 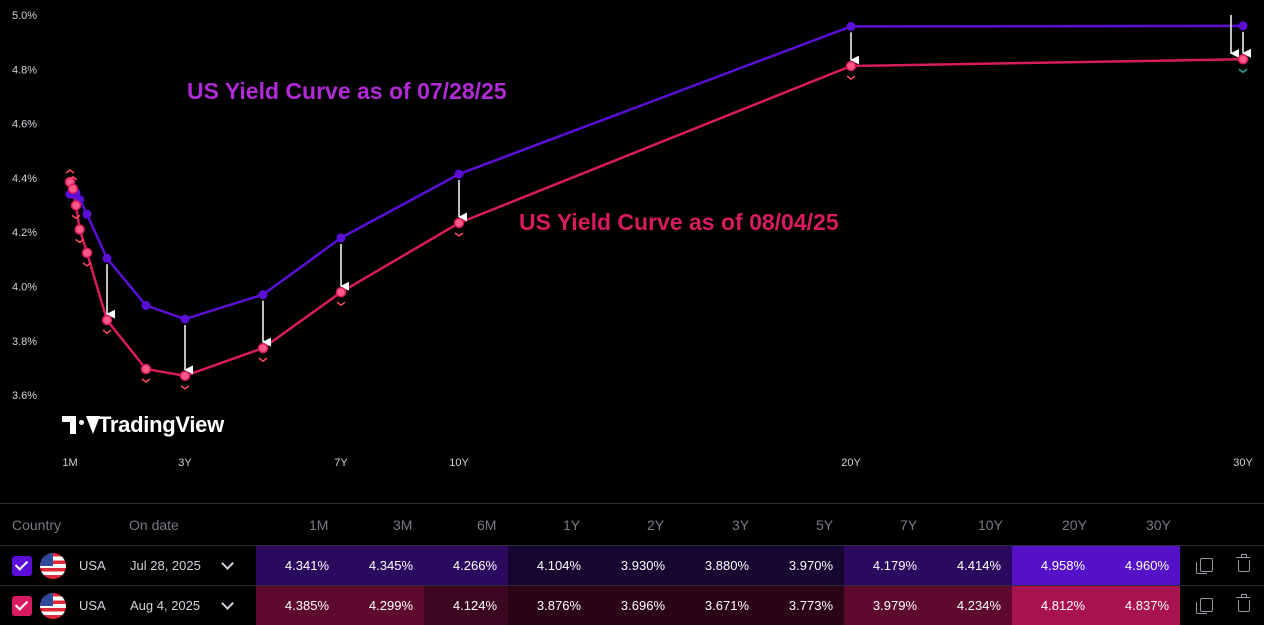 What do you see at coordinates (1138, 605) in the screenshot?
I see `yield-cell: 4.837%` at bounding box center [1138, 605].